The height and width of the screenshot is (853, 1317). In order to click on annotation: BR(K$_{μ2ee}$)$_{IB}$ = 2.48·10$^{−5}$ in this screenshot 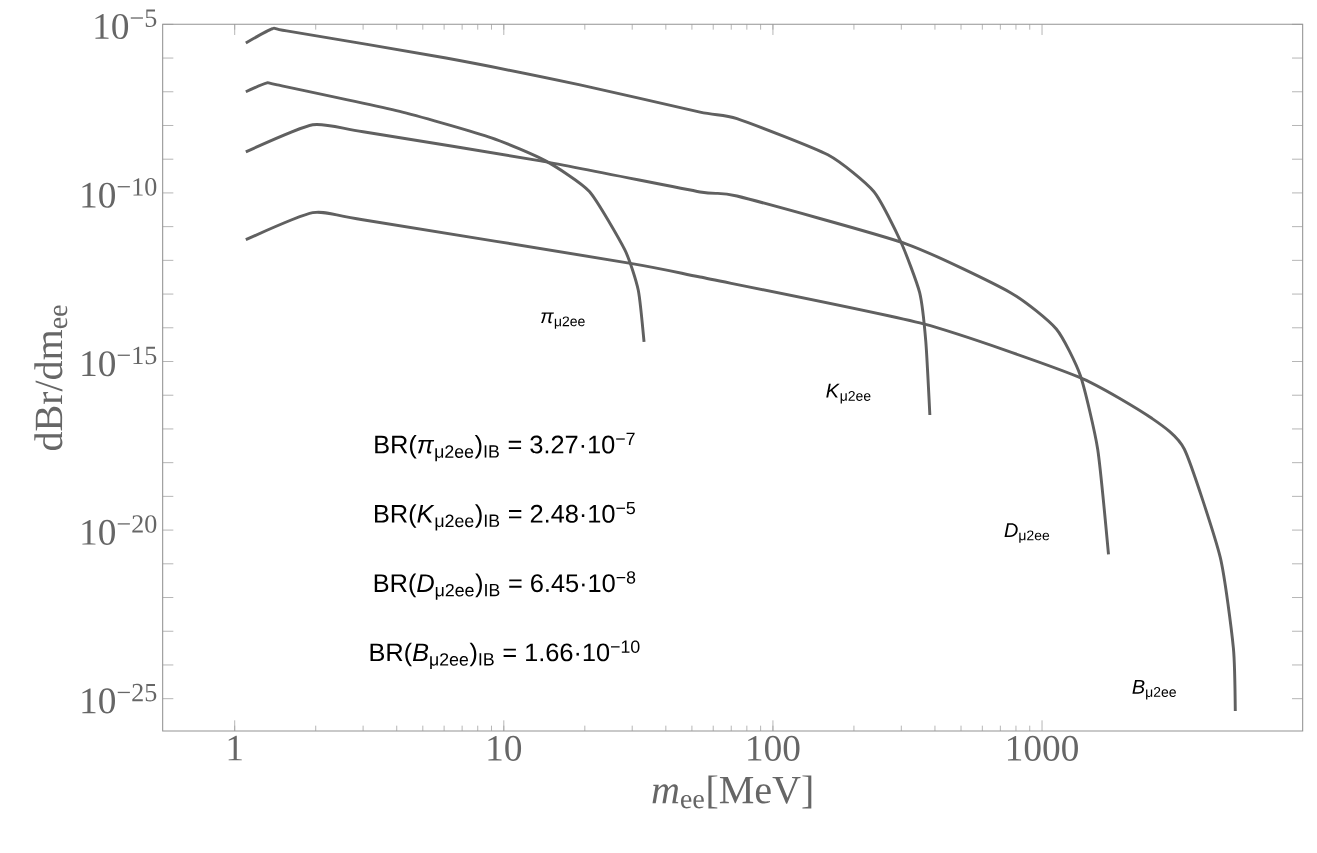, I will do `click(505, 516)`.